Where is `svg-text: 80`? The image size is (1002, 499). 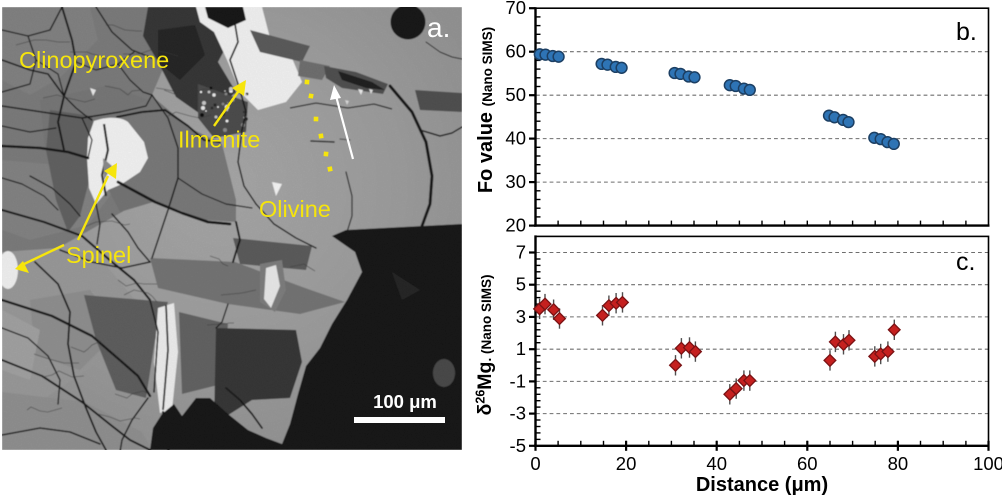 svg-text: 80 is located at coordinates (898, 463).